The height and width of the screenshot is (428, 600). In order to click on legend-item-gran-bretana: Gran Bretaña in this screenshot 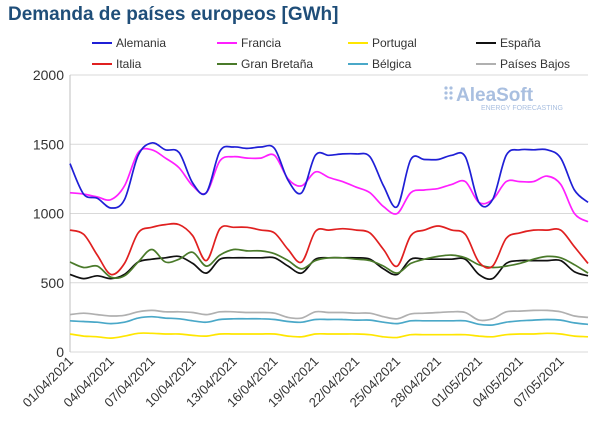, I will do `click(265, 64)`.